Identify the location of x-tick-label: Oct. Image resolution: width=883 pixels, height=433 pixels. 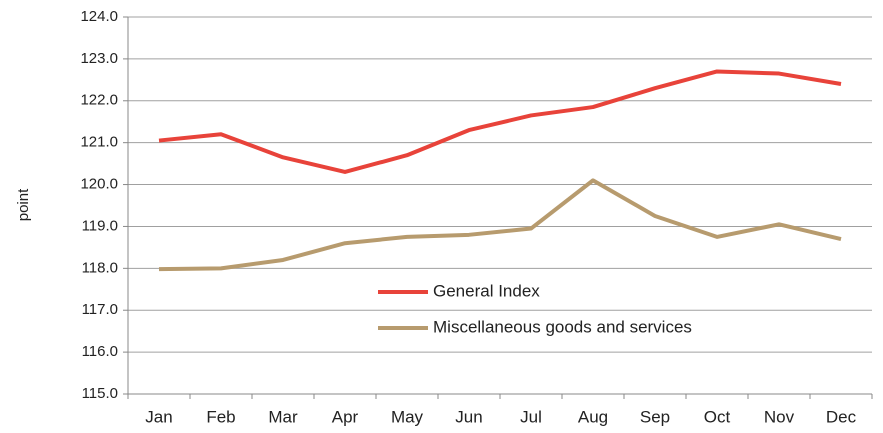
(717, 416).